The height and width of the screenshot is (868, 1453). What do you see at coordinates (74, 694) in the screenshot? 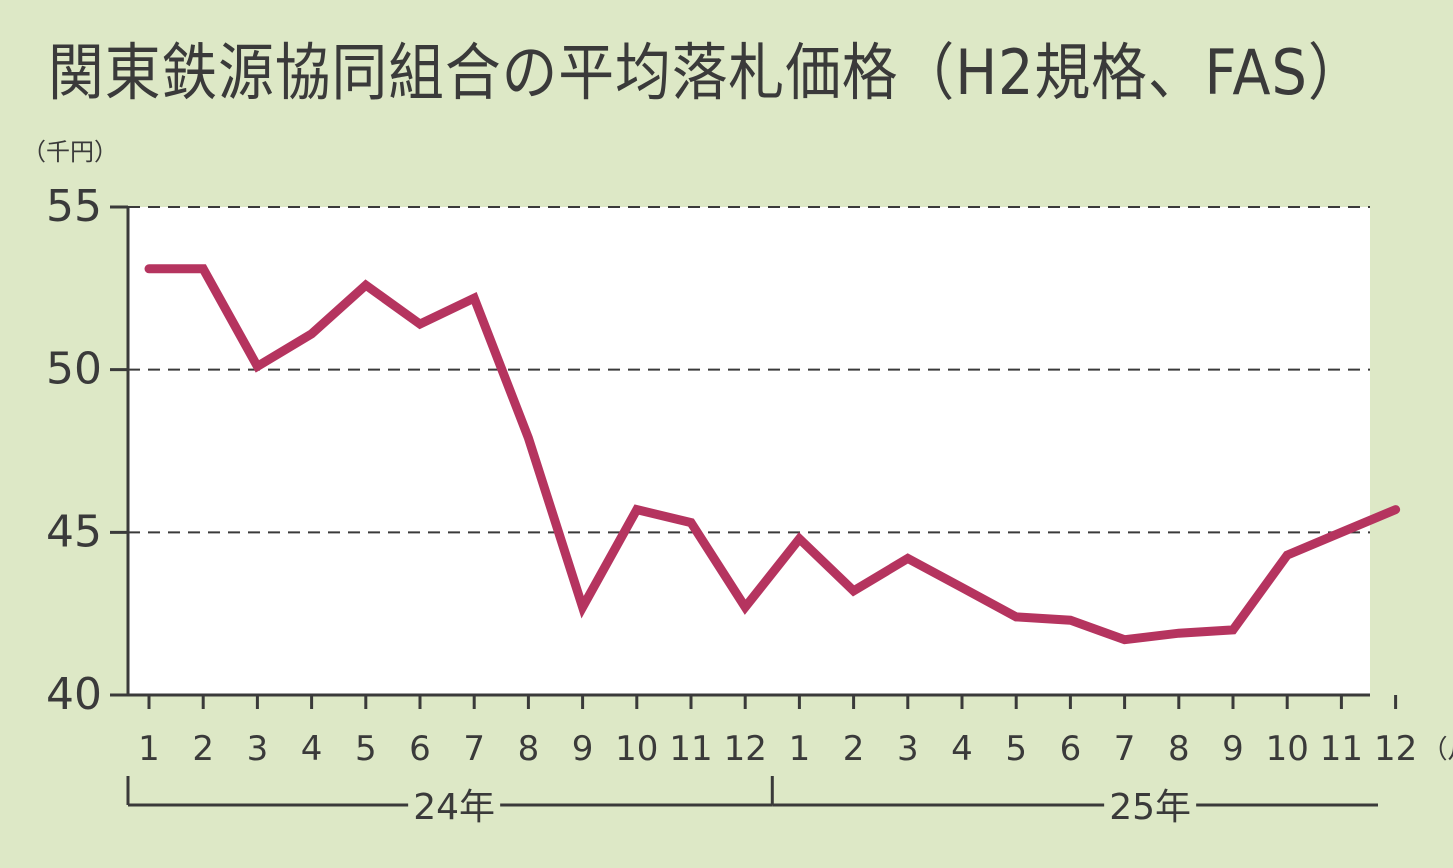
I see `y-tick-label: 40` at bounding box center [74, 694].